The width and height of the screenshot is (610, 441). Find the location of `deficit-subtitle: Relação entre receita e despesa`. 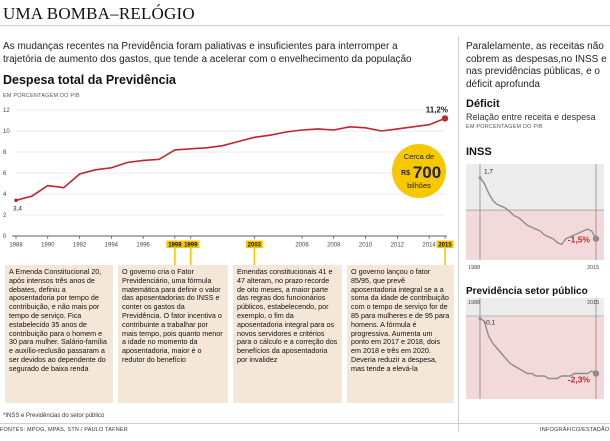

deficit-subtitle: Relação entre receita e despesa is located at coordinates (531, 117).